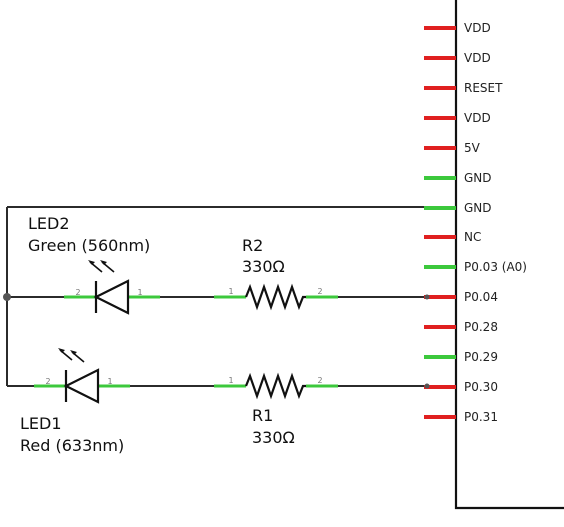  What do you see at coordinates (481, 387) in the screenshot?
I see `header-pin-label: P0.30` at bounding box center [481, 387].